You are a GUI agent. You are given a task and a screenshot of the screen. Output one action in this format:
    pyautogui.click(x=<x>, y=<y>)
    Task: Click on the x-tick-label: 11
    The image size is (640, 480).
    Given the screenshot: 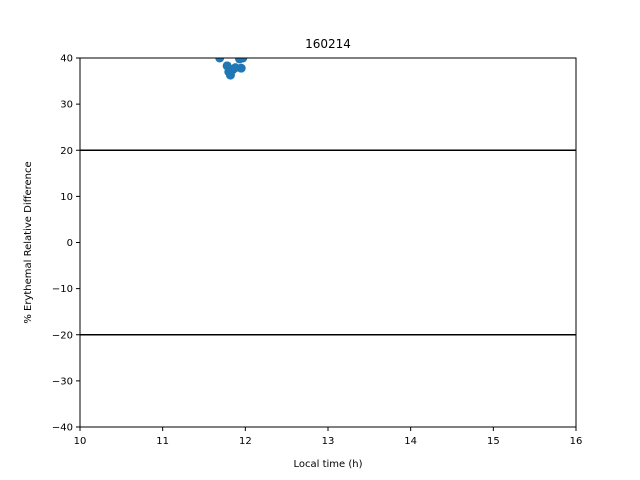 What is the action you would take?
    pyautogui.click(x=162, y=441)
    